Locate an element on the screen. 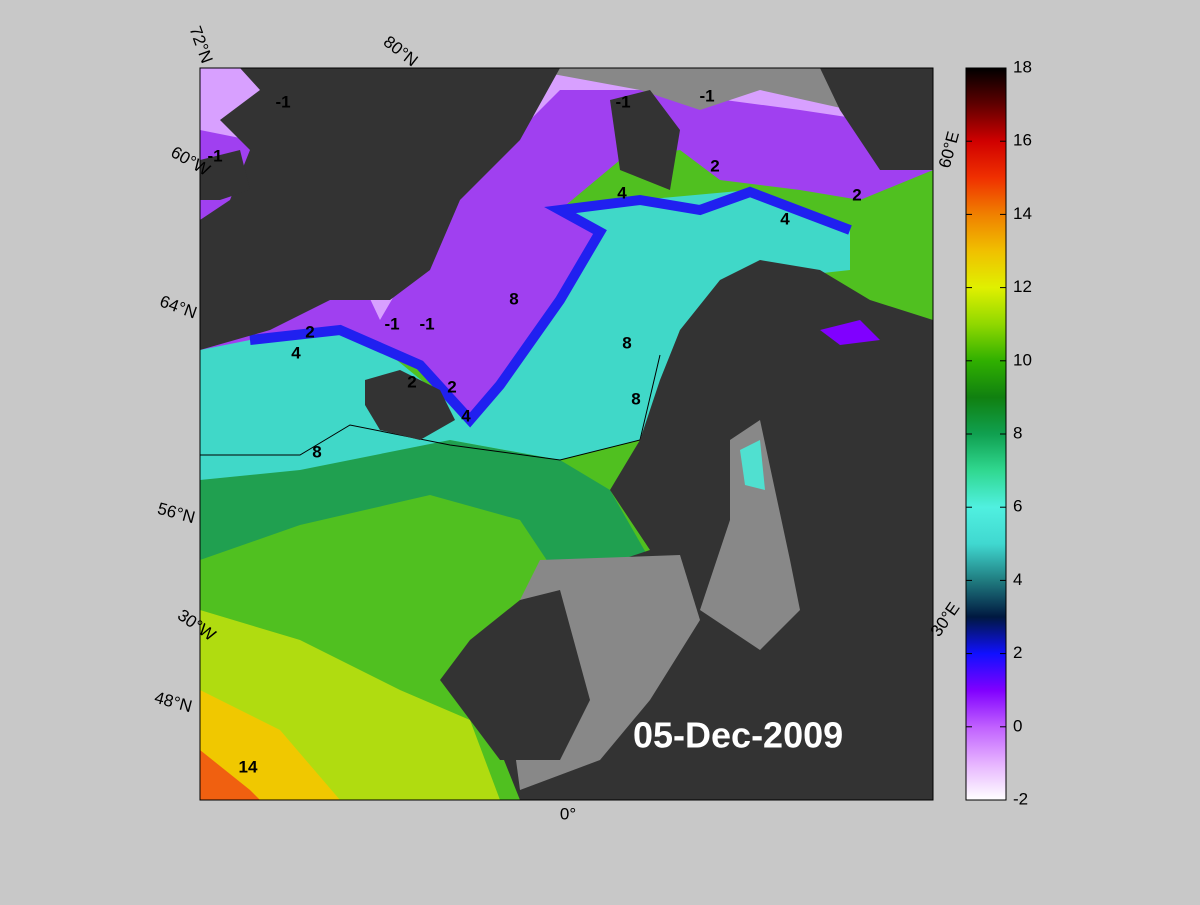 This screenshot has height=905, width=1200. colorbar-tick-label: 12 is located at coordinates (1022, 286).